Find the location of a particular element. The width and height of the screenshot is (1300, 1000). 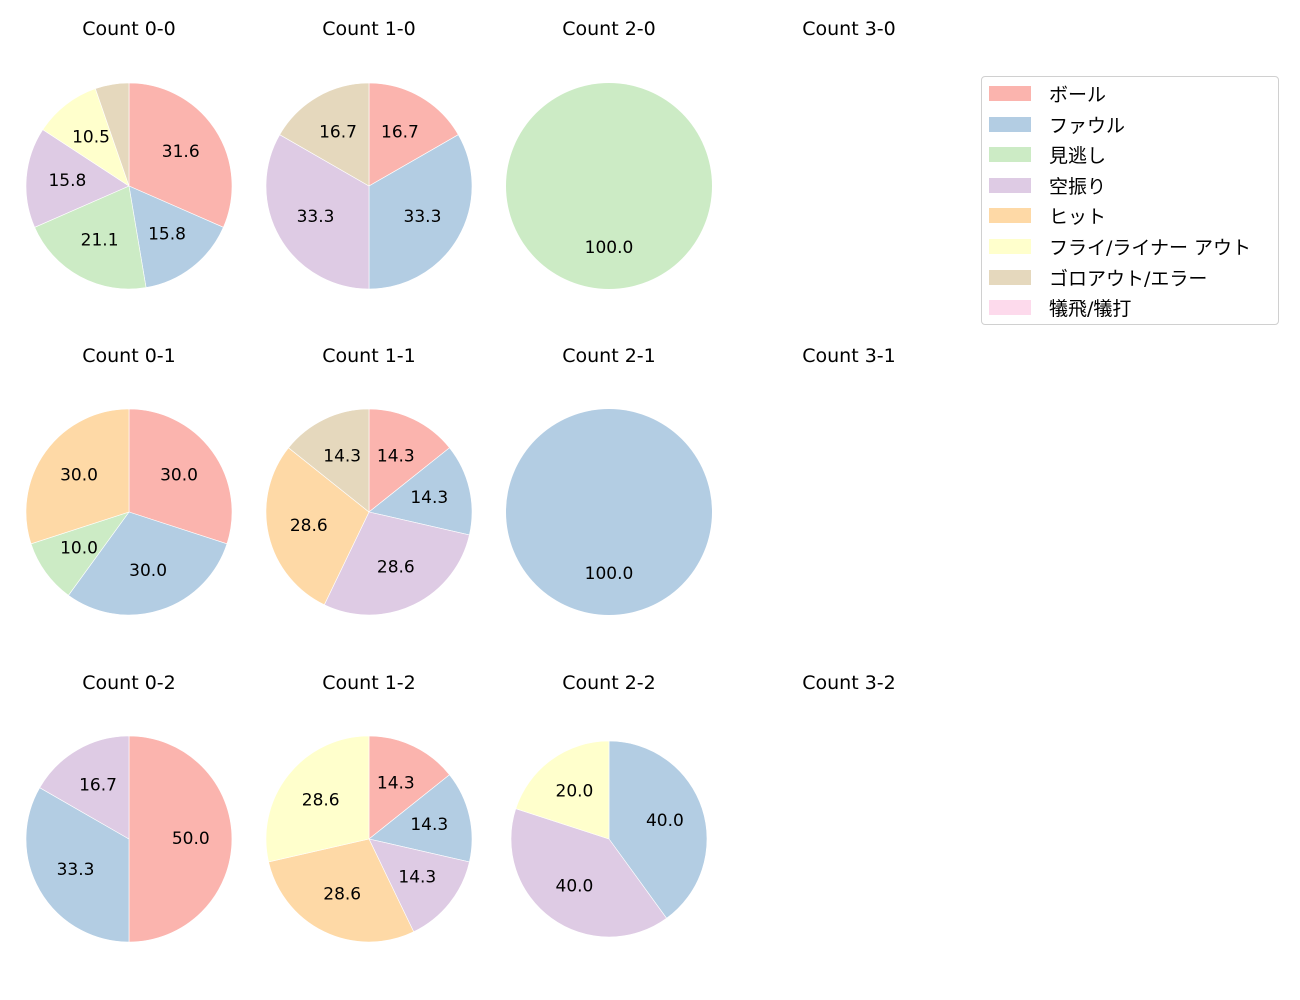

legend-label: 空振り is located at coordinates (1078, 186).